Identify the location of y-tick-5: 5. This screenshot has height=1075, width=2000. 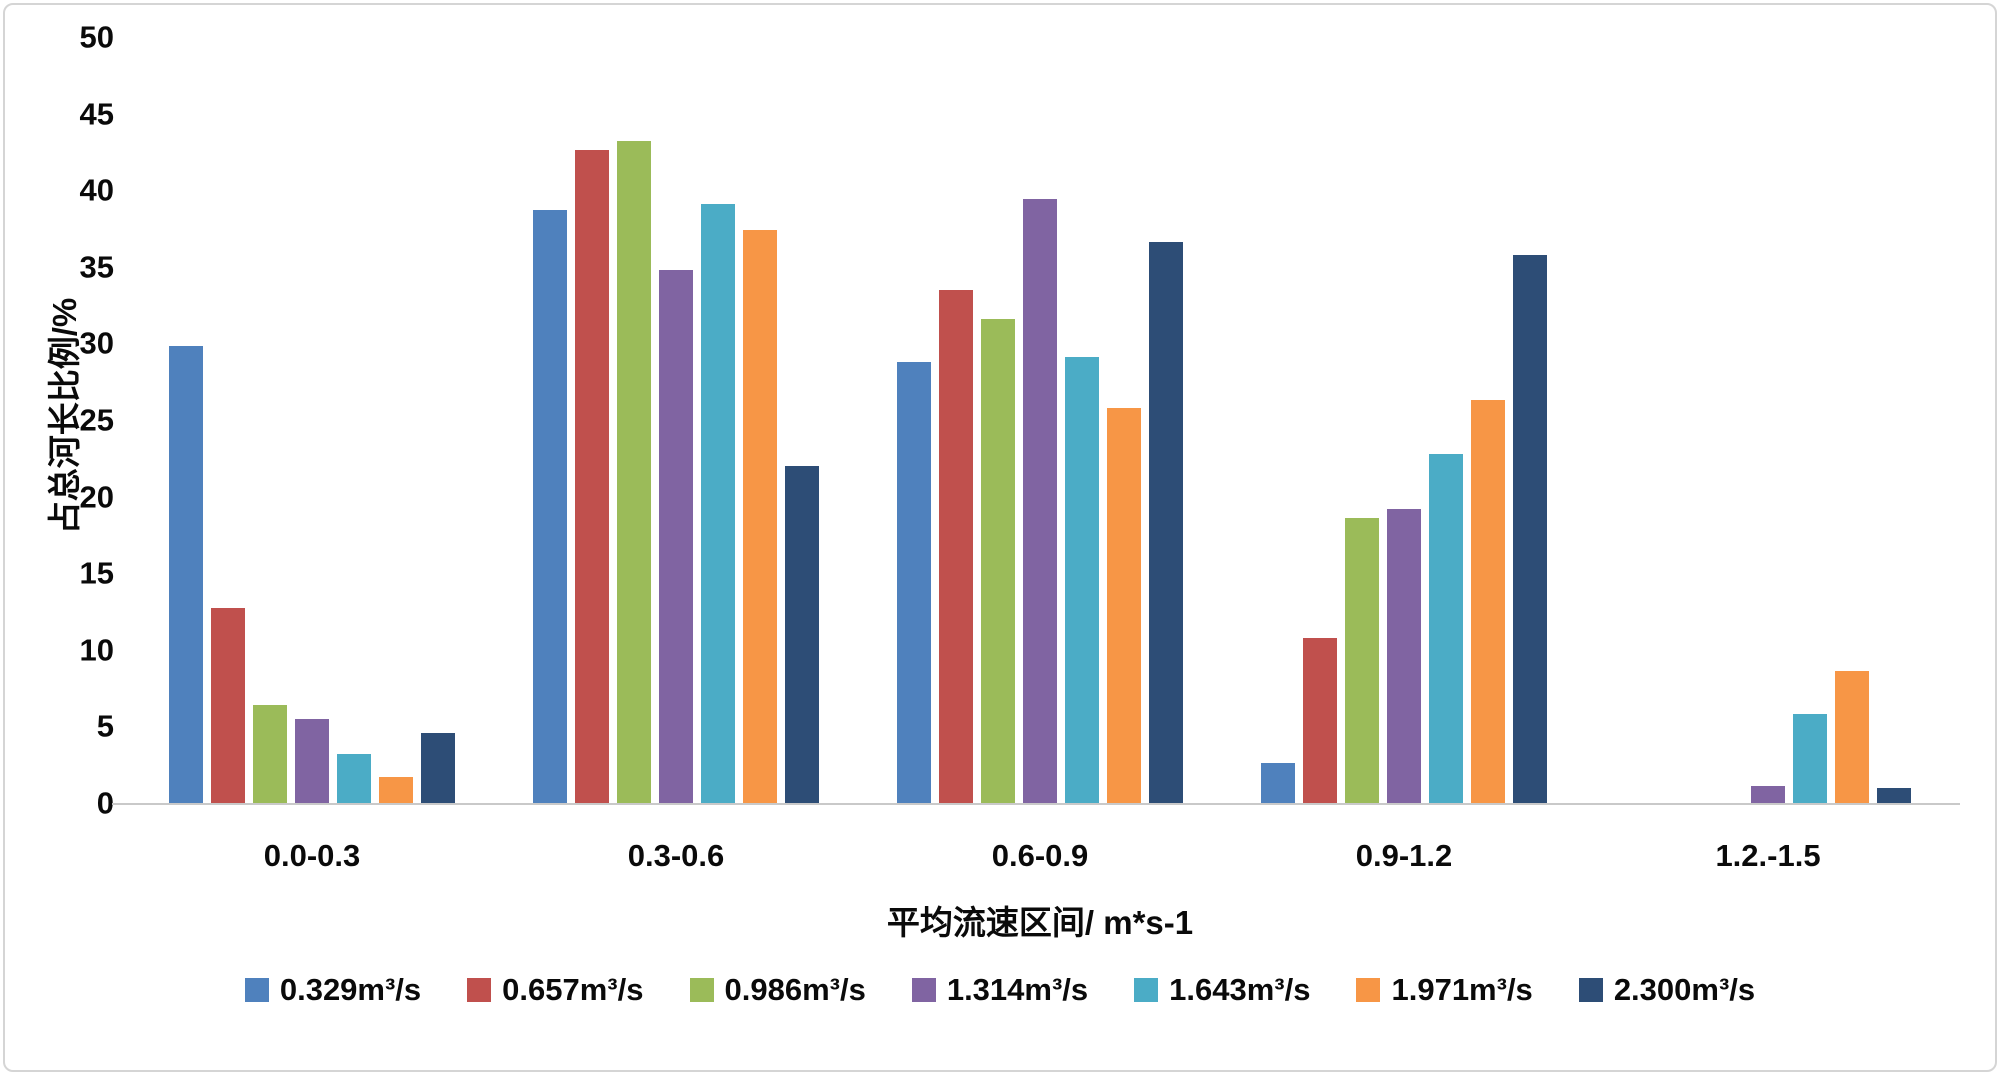
(105, 726).